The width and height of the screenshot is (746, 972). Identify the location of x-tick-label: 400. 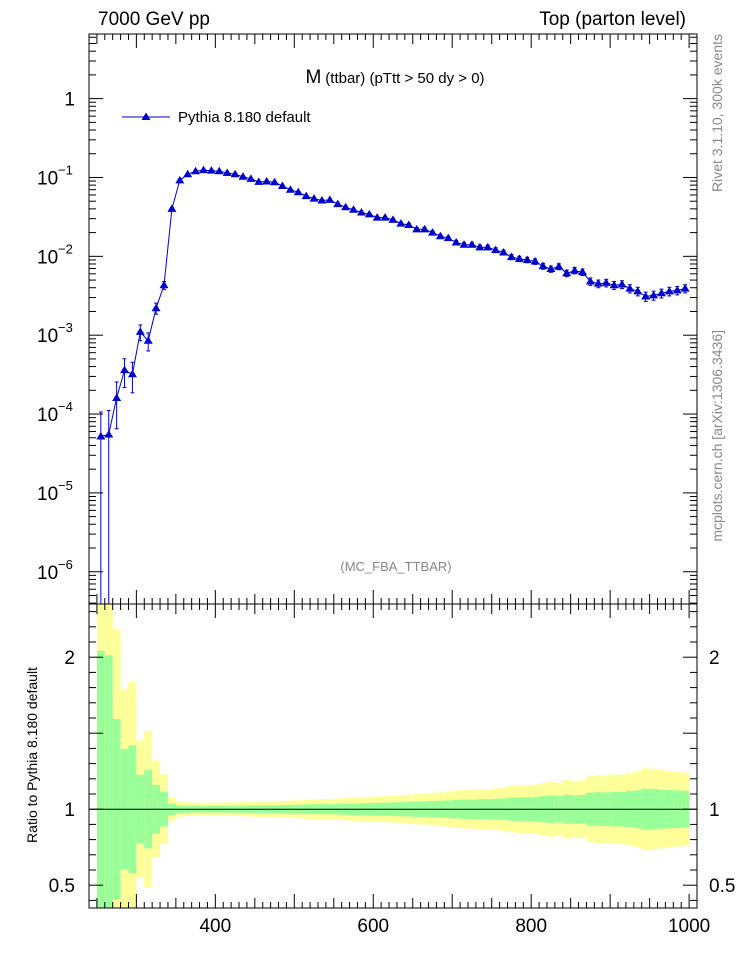
(215, 926).